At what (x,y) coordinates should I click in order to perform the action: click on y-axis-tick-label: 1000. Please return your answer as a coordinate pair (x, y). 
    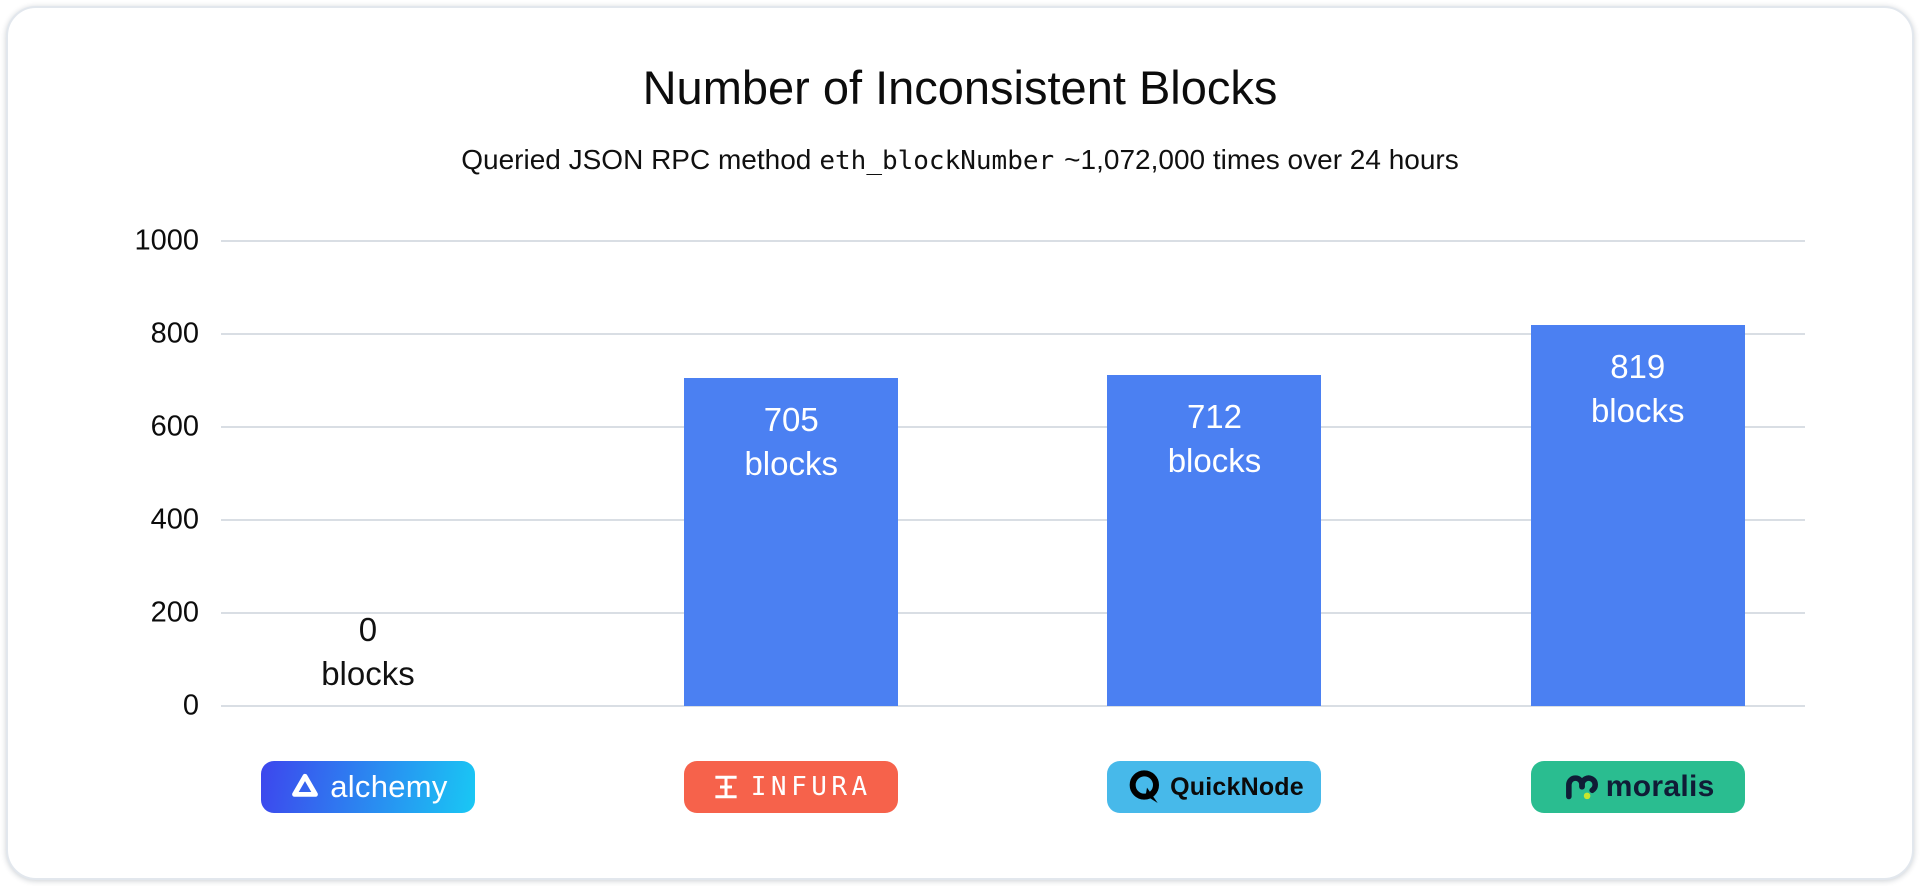
    Looking at the image, I should click on (166, 240).